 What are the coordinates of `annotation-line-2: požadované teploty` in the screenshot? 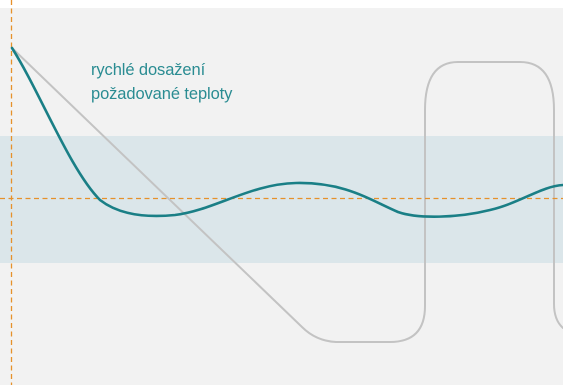 It's located at (162, 94).